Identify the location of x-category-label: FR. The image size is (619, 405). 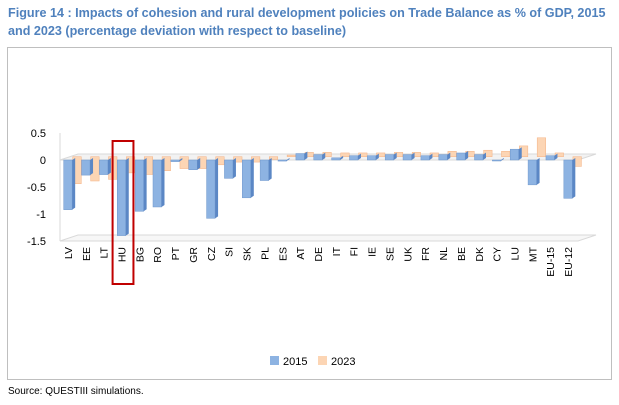
(426, 254).